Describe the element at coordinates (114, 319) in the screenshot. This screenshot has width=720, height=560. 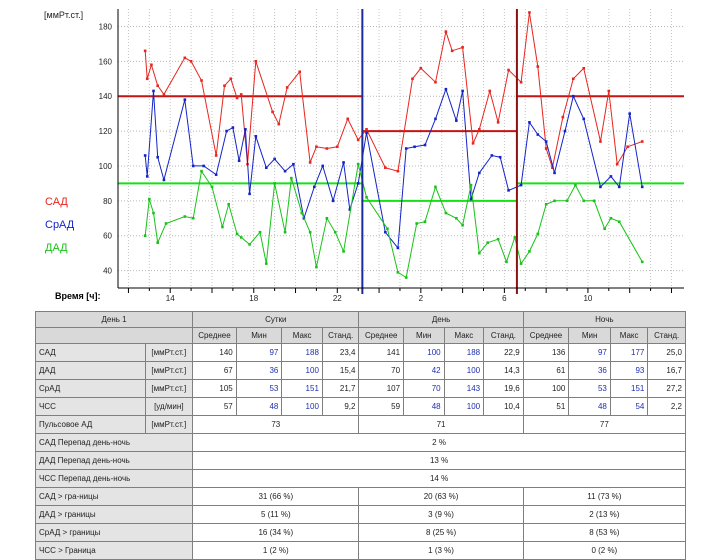
I see `table-corner-header: День 1` at that location.